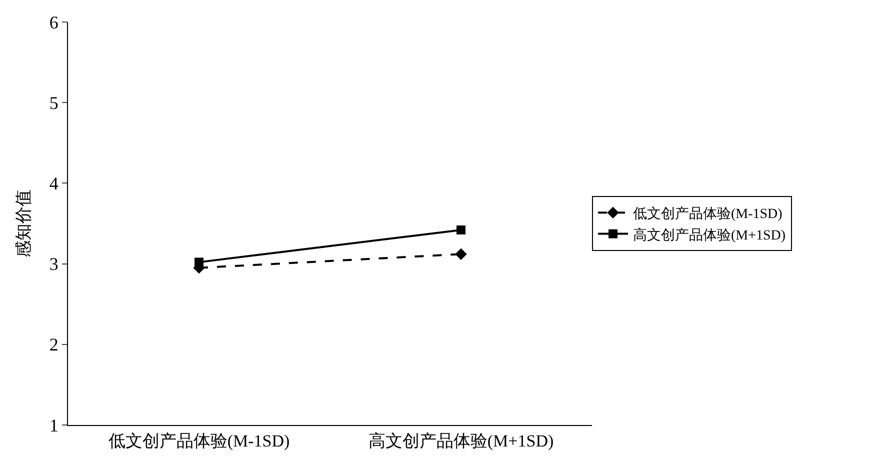 The image size is (872, 473). What do you see at coordinates (23, 224) in the screenshot?
I see `y-axis-title: 感知价值` at bounding box center [23, 224].